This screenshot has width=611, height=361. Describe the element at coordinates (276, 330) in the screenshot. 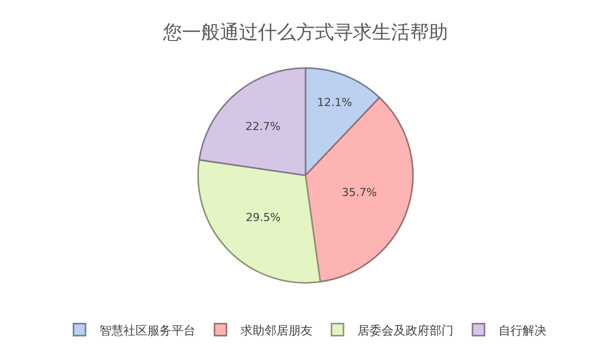

I see `legend-label: 求助邻居朋友` at that location.